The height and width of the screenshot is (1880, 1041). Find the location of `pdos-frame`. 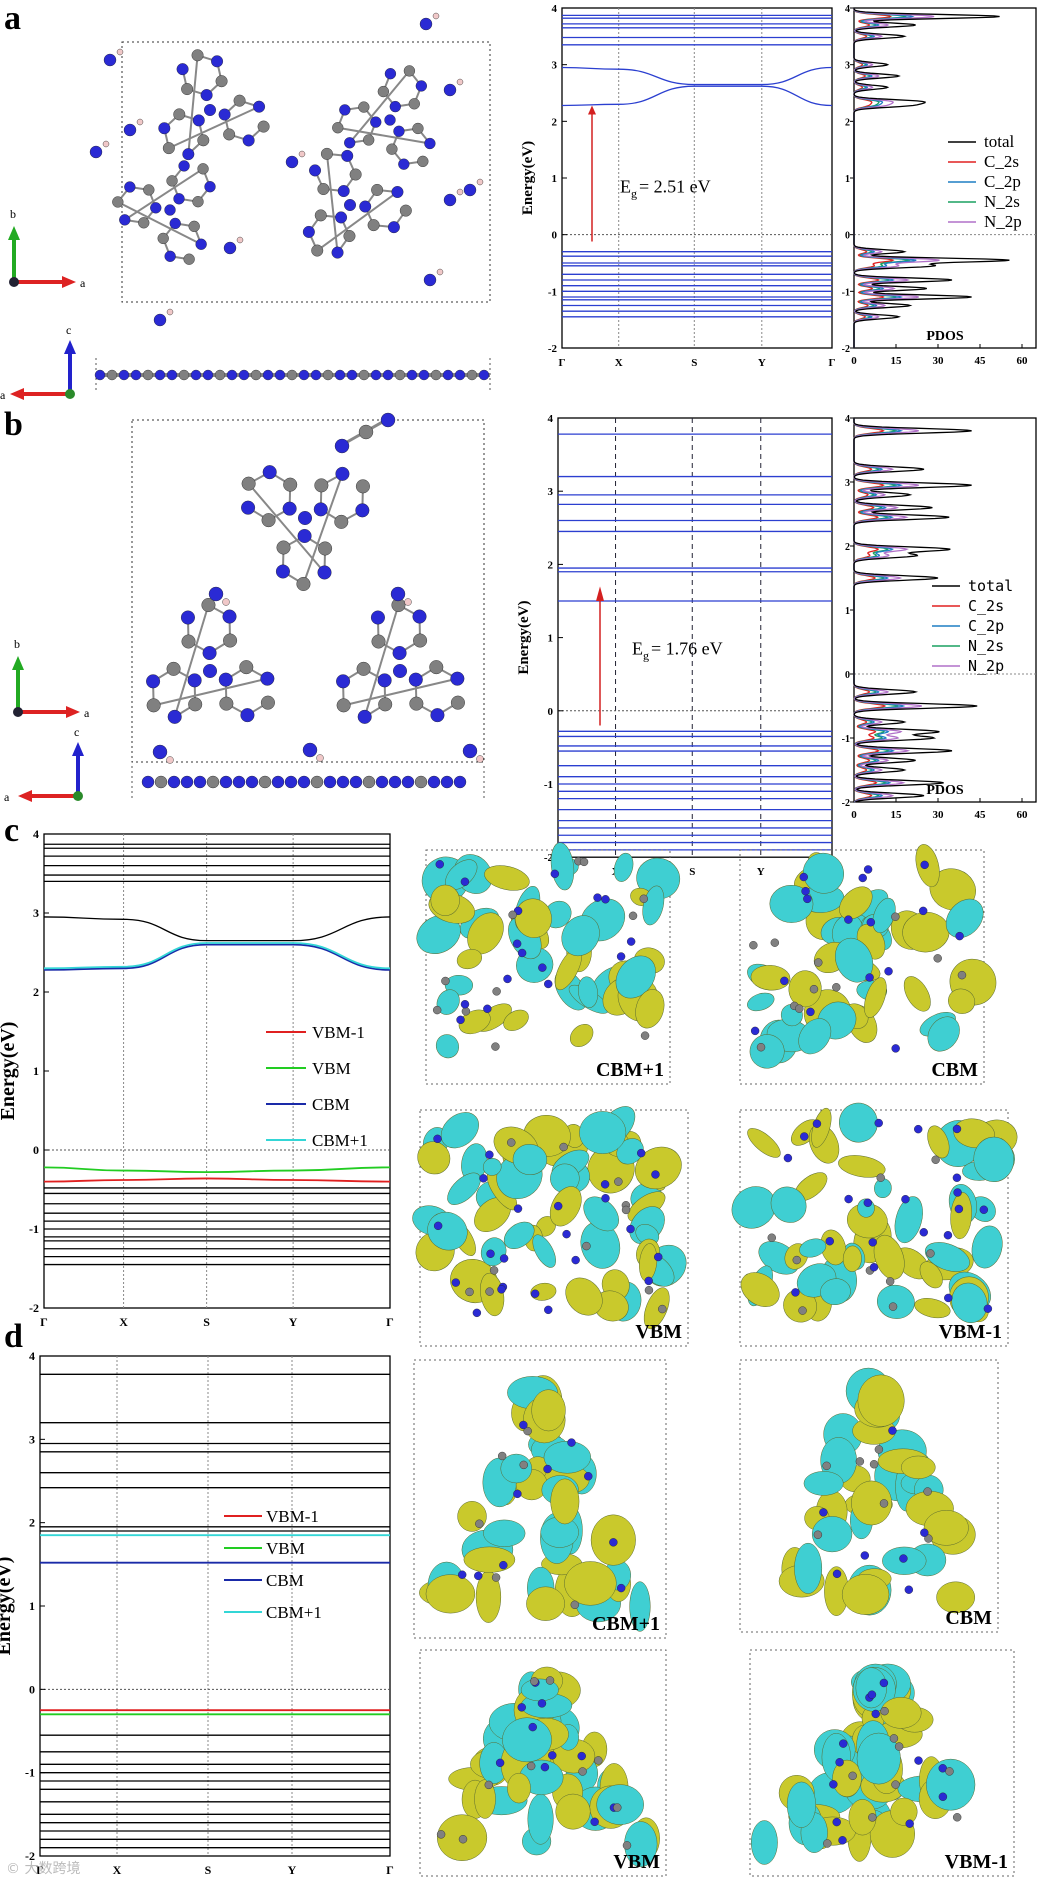

pdos-frame is located at coordinates (945, 610).